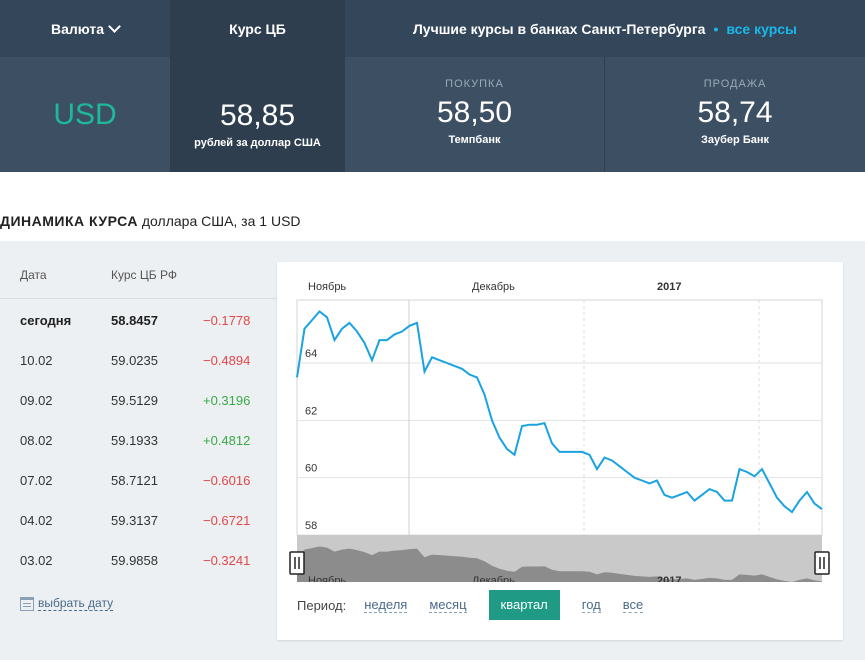  Describe the element at coordinates (227, 440) in the screenshot. I see `row-change: +0.4812` at that location.